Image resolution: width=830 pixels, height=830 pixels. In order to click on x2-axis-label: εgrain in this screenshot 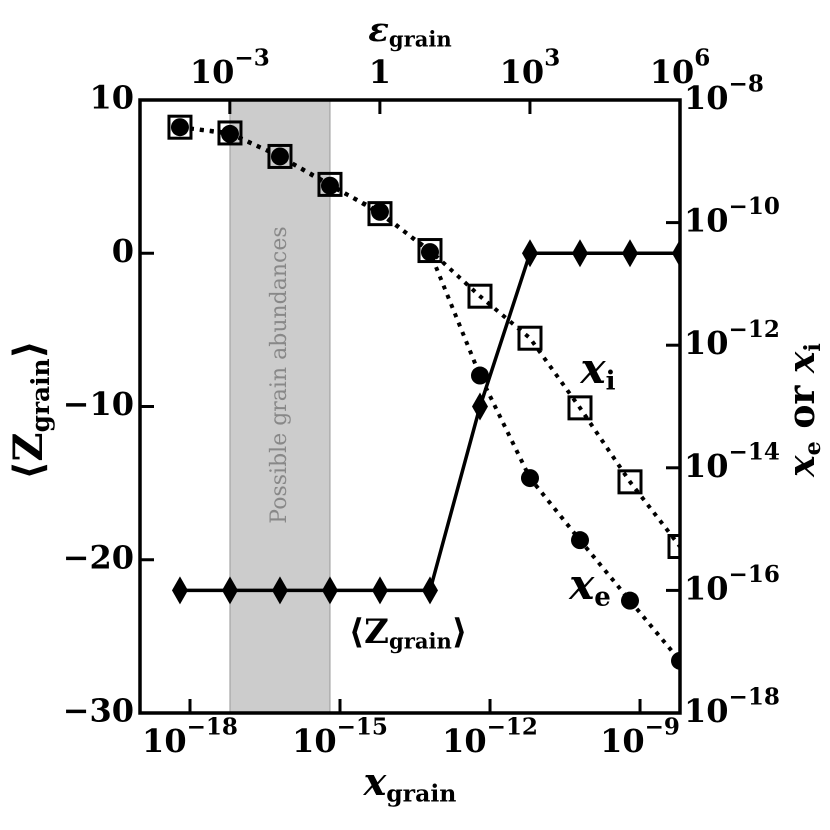, I will do `click(410, 30)`.